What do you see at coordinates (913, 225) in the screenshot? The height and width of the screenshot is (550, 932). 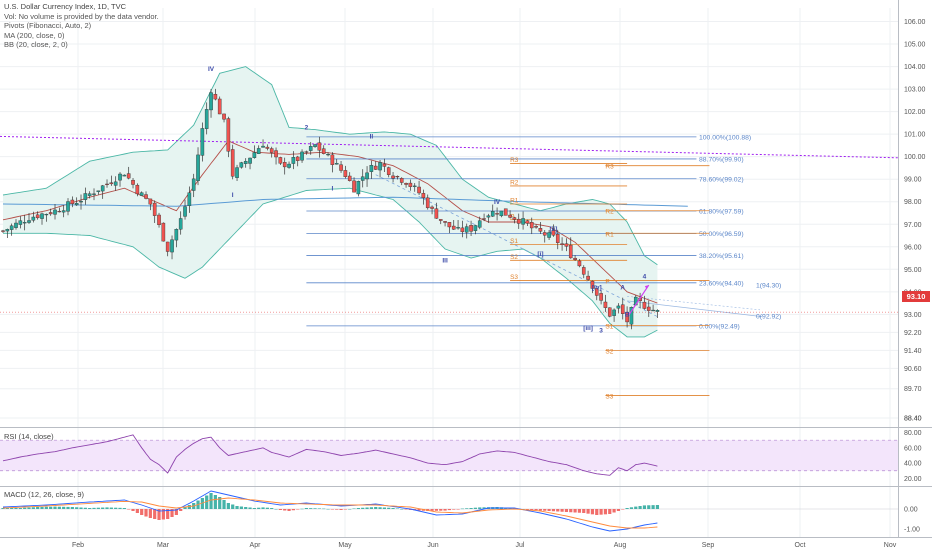 I see `price-axis-label: 97.00` at bounding box center [913, 225].